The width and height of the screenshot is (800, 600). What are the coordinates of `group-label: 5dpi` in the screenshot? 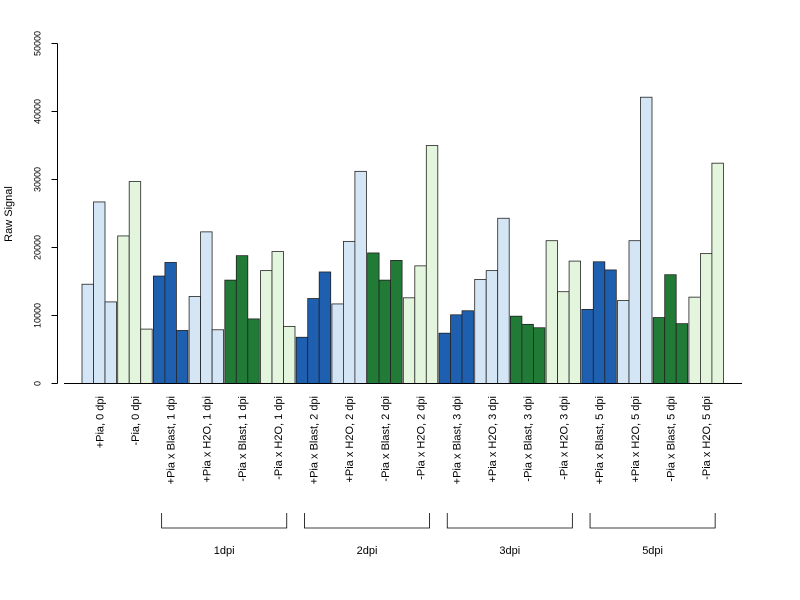 It's located at (652, 551).